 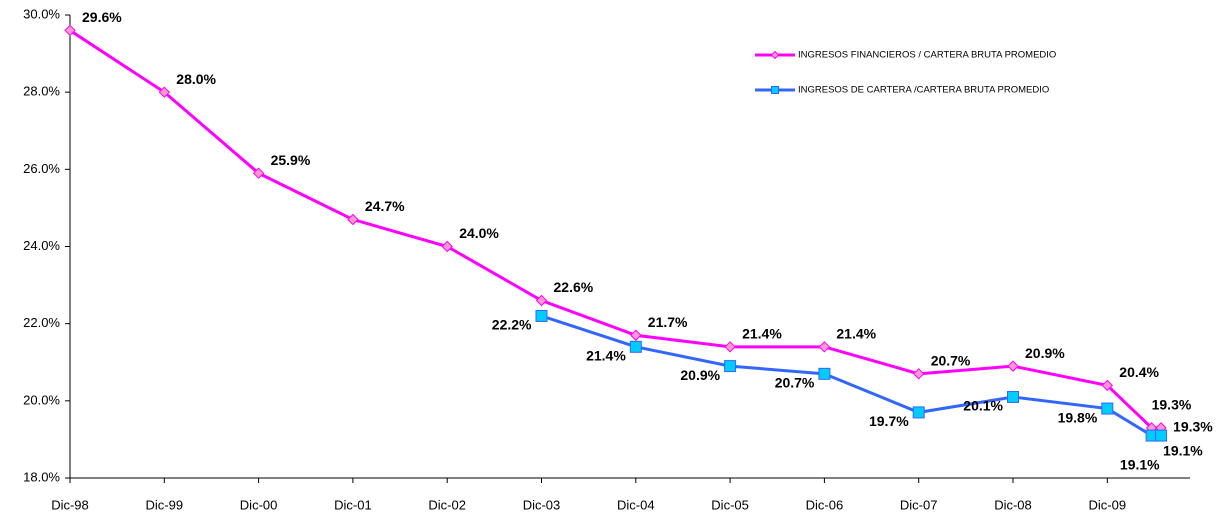 What do you see at coordinates (1013, 504) in the screenshot?
I see `x-tick-label: Dic-08` at bounding box center [1013, 504].